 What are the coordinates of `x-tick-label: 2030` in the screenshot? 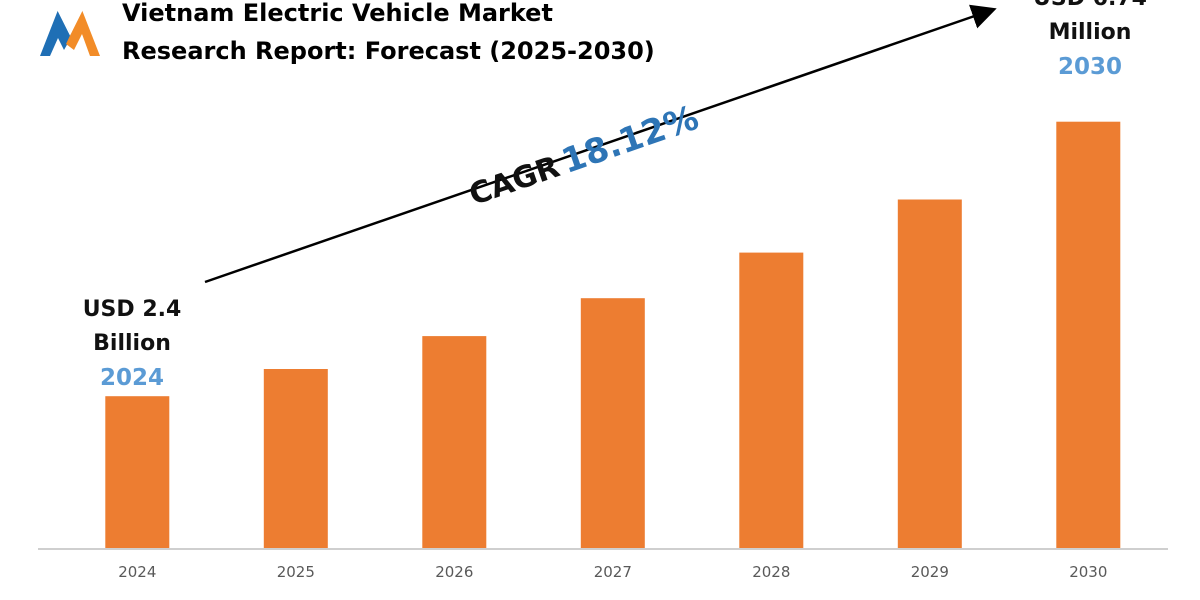 It's located at (1088, 572).